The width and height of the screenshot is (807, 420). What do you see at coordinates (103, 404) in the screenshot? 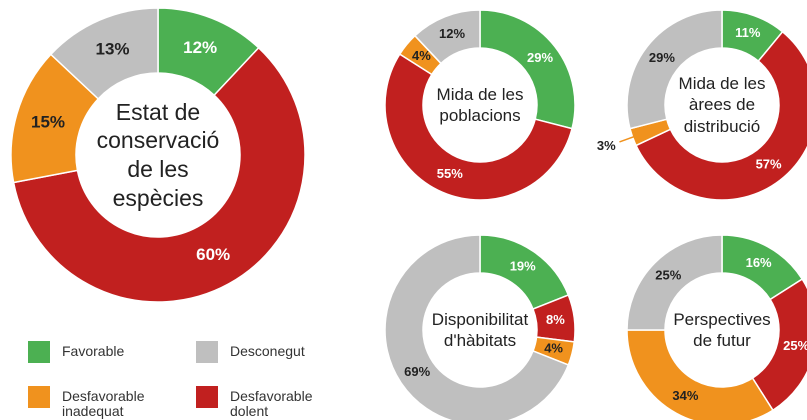
I see `legend-label: Desfavorable inadequat` at bounding box center [103, 404].